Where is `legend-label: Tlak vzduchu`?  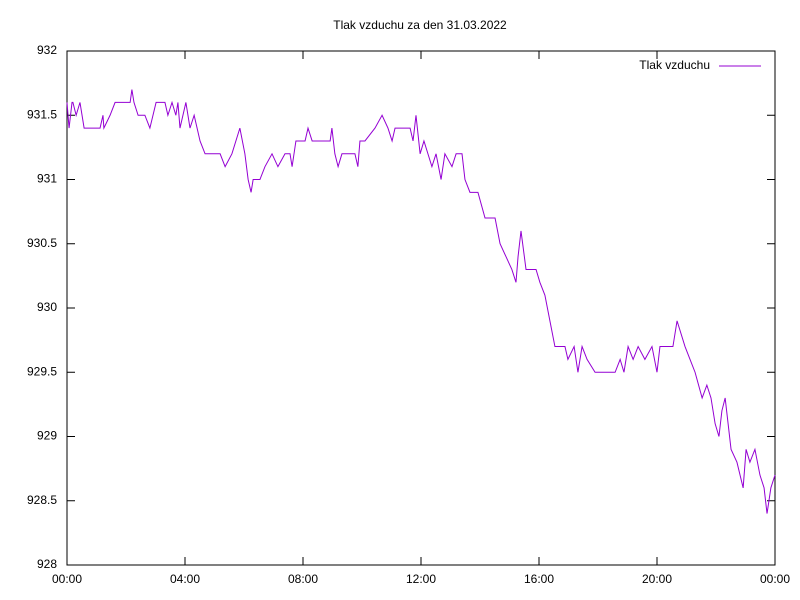 legend-label: Tlak vzduchu is located at coordinates (674, 65).